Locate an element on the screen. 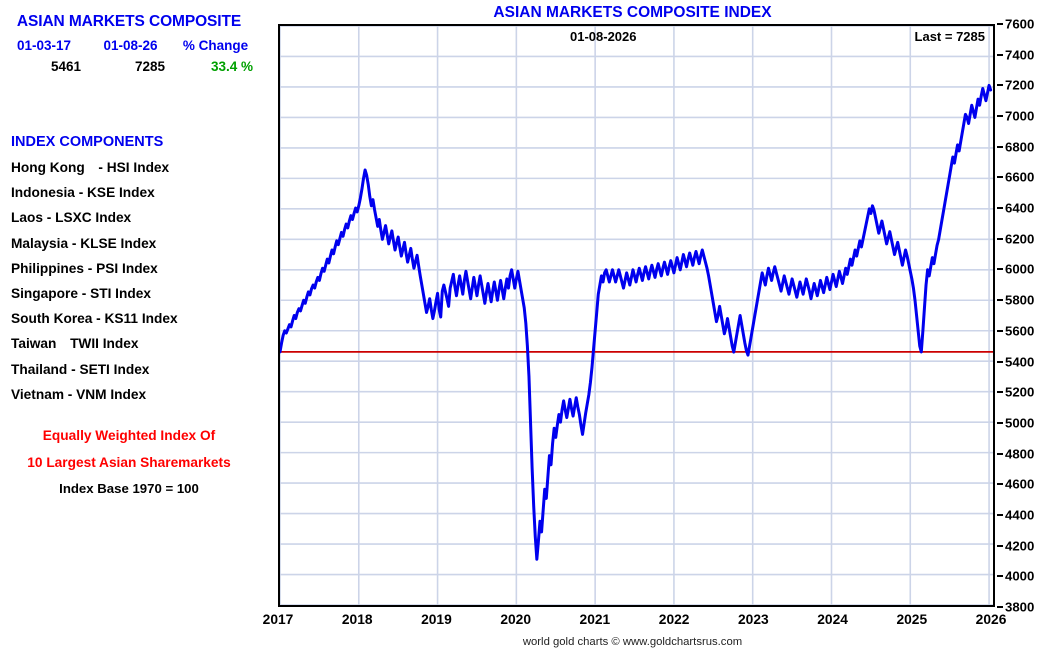 The width and height of the screenshot is (1050, 650). component-item: Thailand - SETI Index is located at coordinates (80, 369).